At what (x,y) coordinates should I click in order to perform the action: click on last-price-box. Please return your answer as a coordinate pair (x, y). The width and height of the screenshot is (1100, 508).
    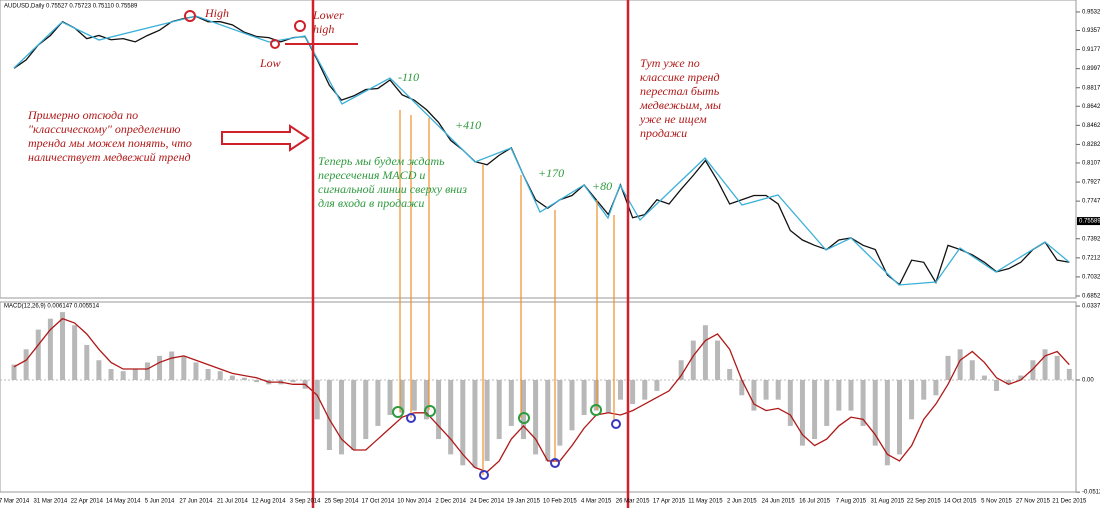
    Looking at the image, I should click on (1088, 221).